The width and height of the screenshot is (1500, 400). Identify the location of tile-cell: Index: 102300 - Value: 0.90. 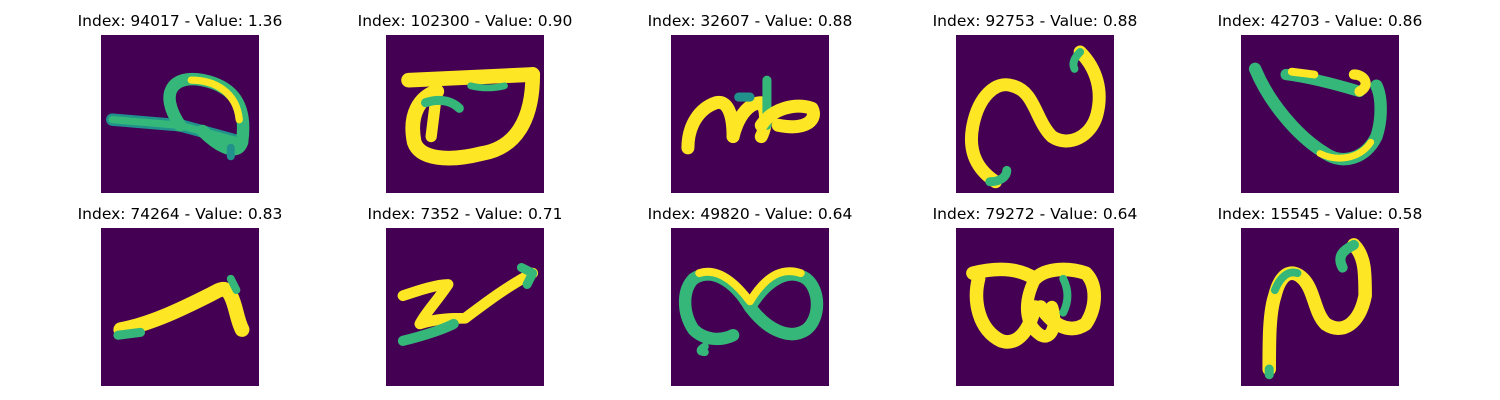
(465, 96).